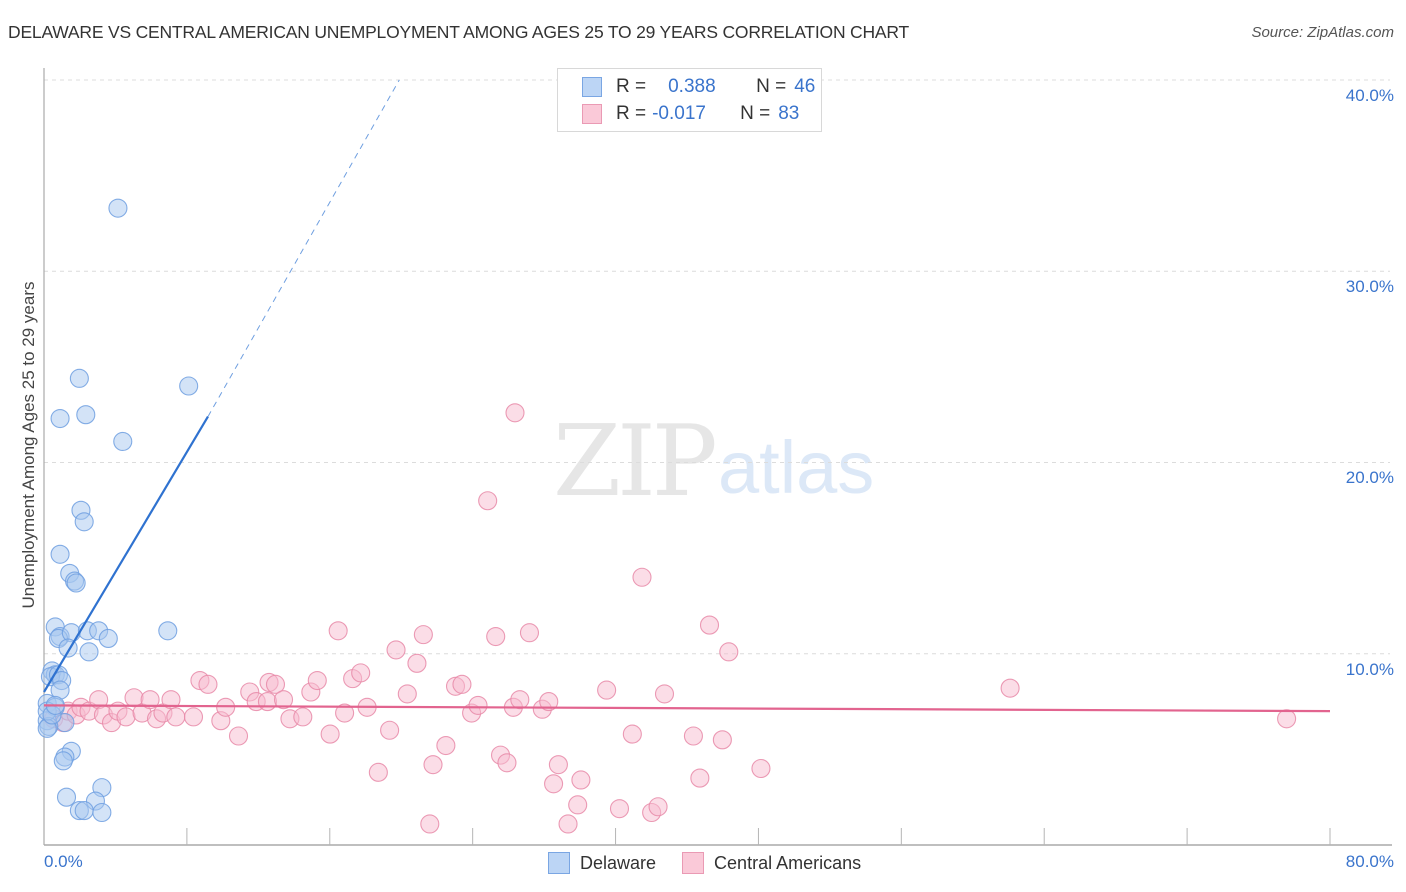 The height and width of the screenshot is (892, 1406). I want to click on x-tick-0: 0.0%, so click(63, 861).